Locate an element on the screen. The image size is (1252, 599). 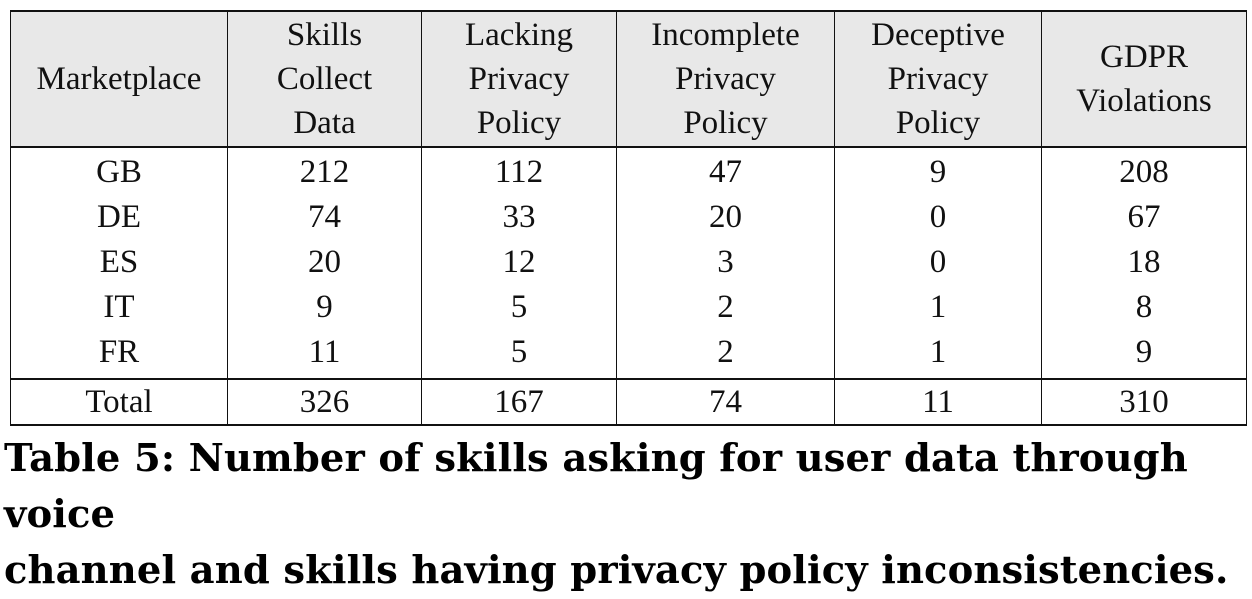
table-row: ES 20 12 3 0 18 is located at coordinates (628, 262).